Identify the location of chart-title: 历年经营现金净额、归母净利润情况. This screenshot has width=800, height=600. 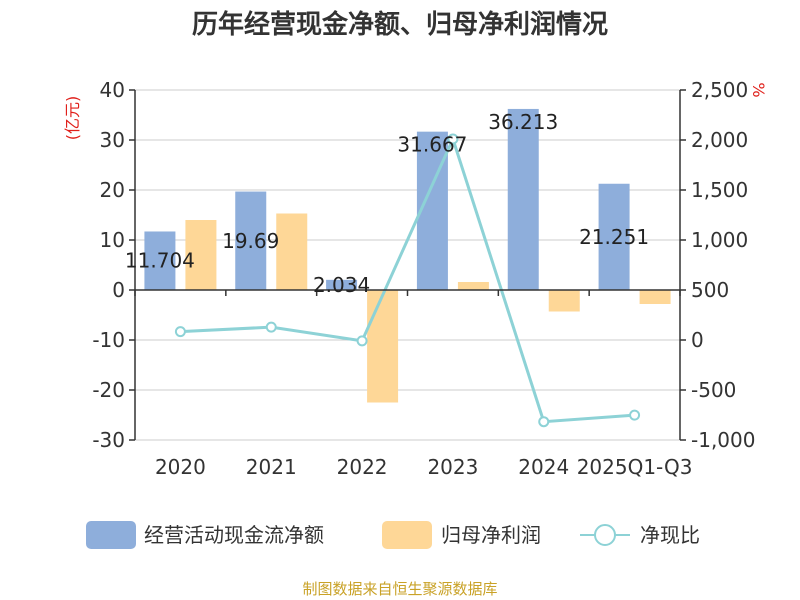
(400, 24).